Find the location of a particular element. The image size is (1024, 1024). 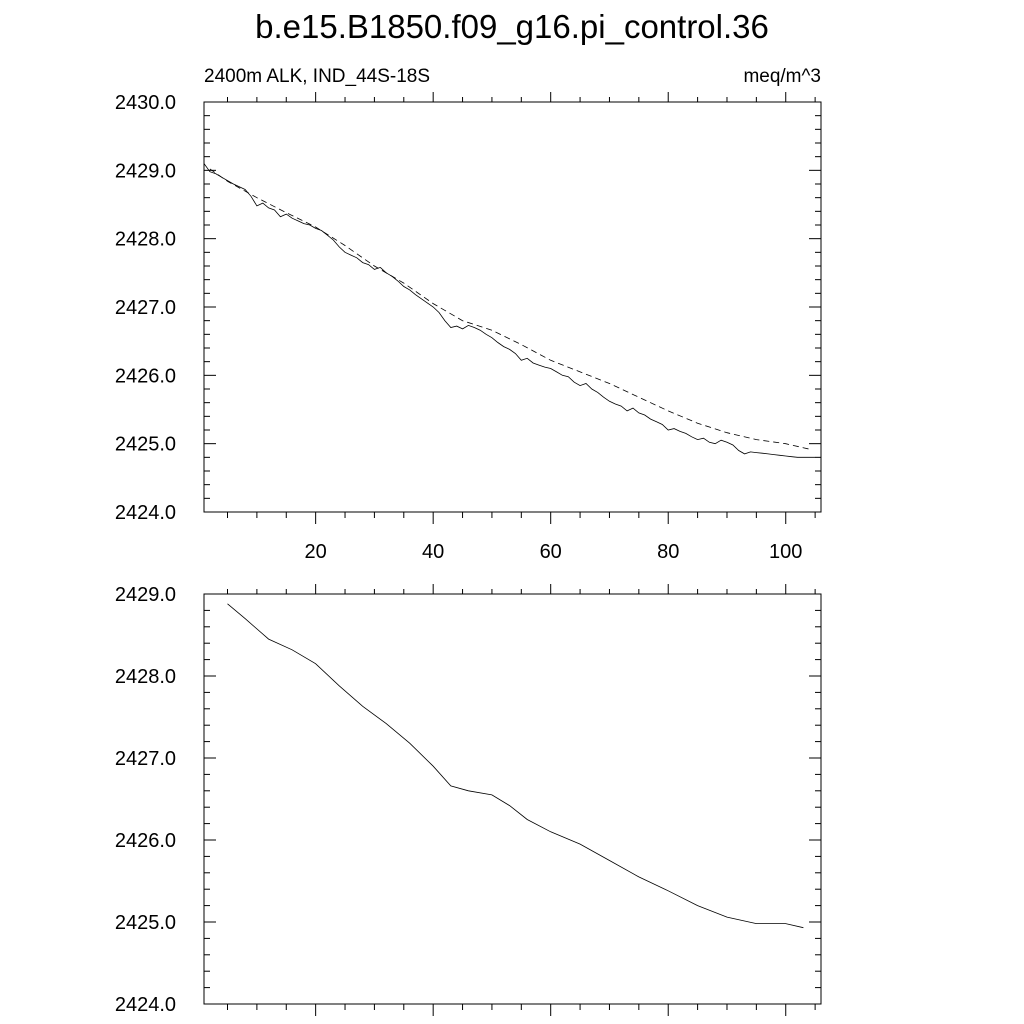

units-label: meq/m^3 is located at coordinates (782, 76).